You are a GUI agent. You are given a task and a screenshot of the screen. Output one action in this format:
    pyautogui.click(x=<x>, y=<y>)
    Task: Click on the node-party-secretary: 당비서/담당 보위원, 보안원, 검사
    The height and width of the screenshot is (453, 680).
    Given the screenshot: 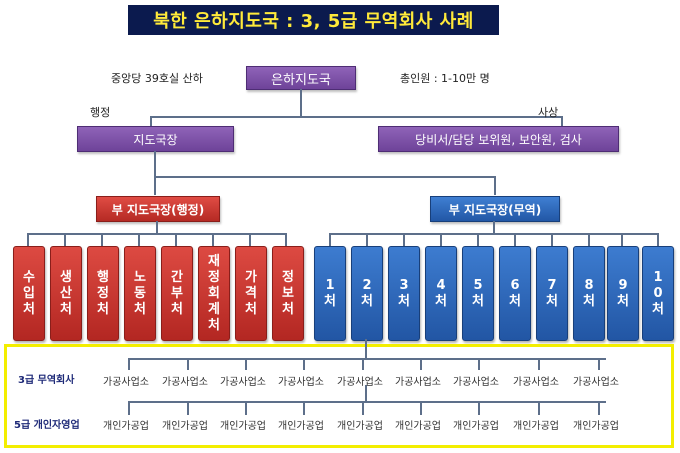 What is the action you would take?
    pyautogui.click(x=498, y=139)
    